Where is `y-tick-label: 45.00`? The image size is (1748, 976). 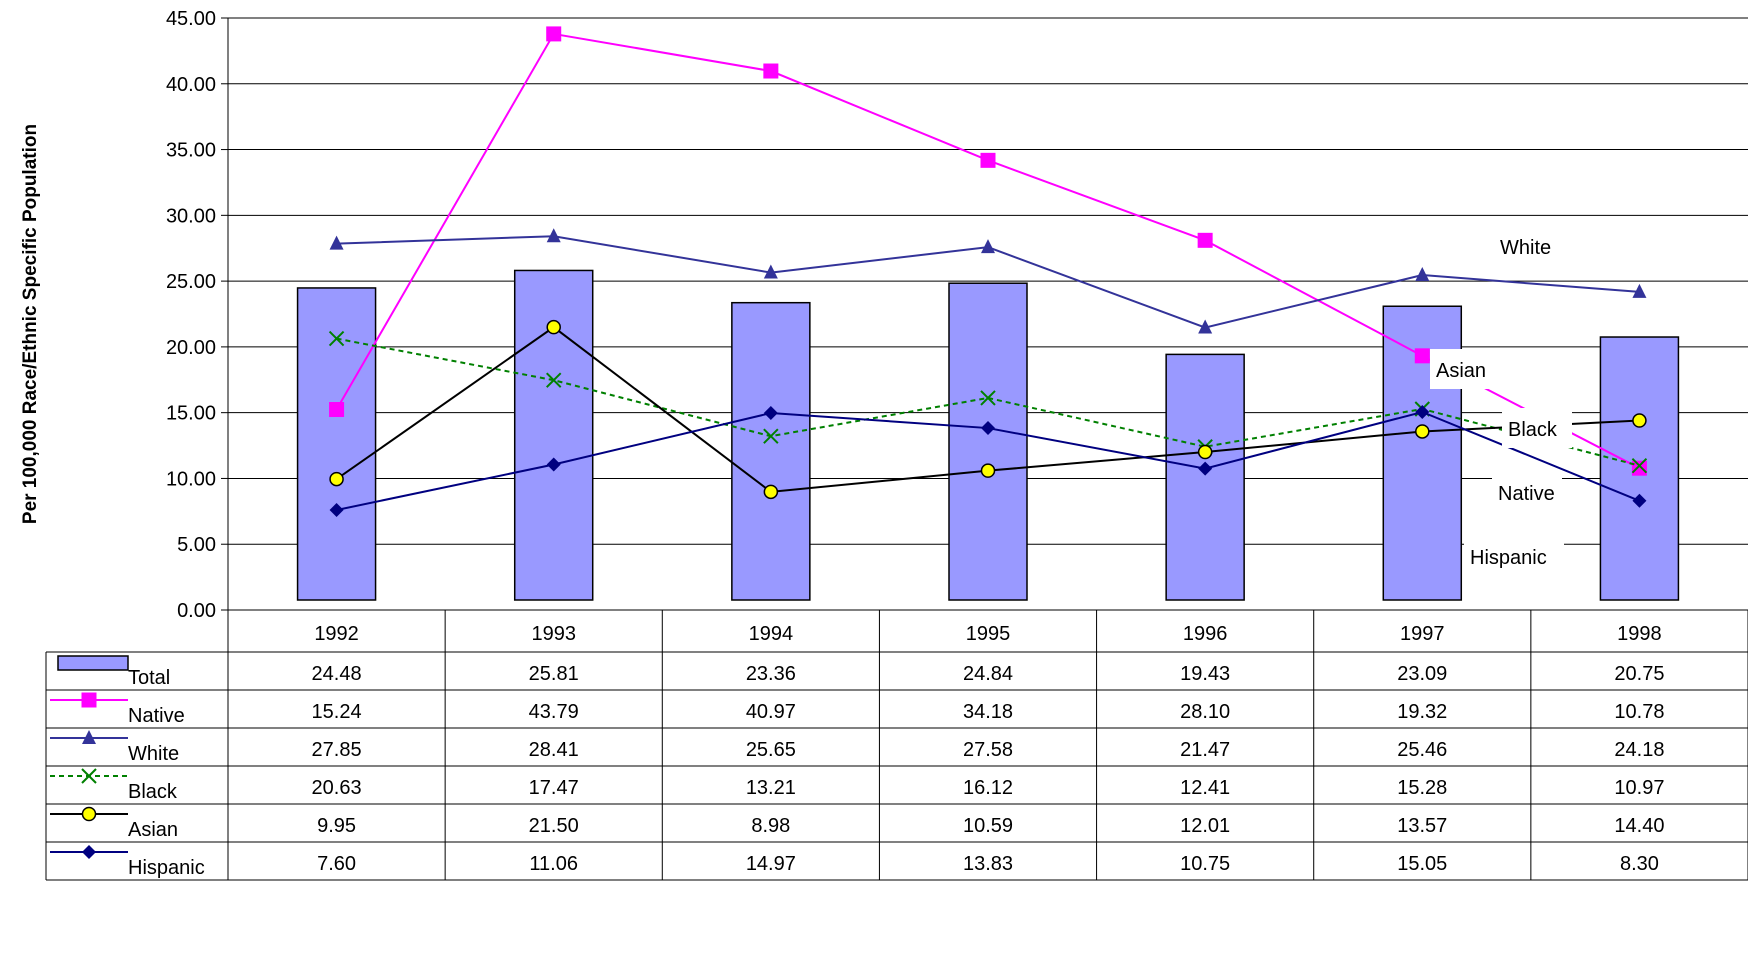 y-tick-label: 45.00 is located at coordinates (191, 19).